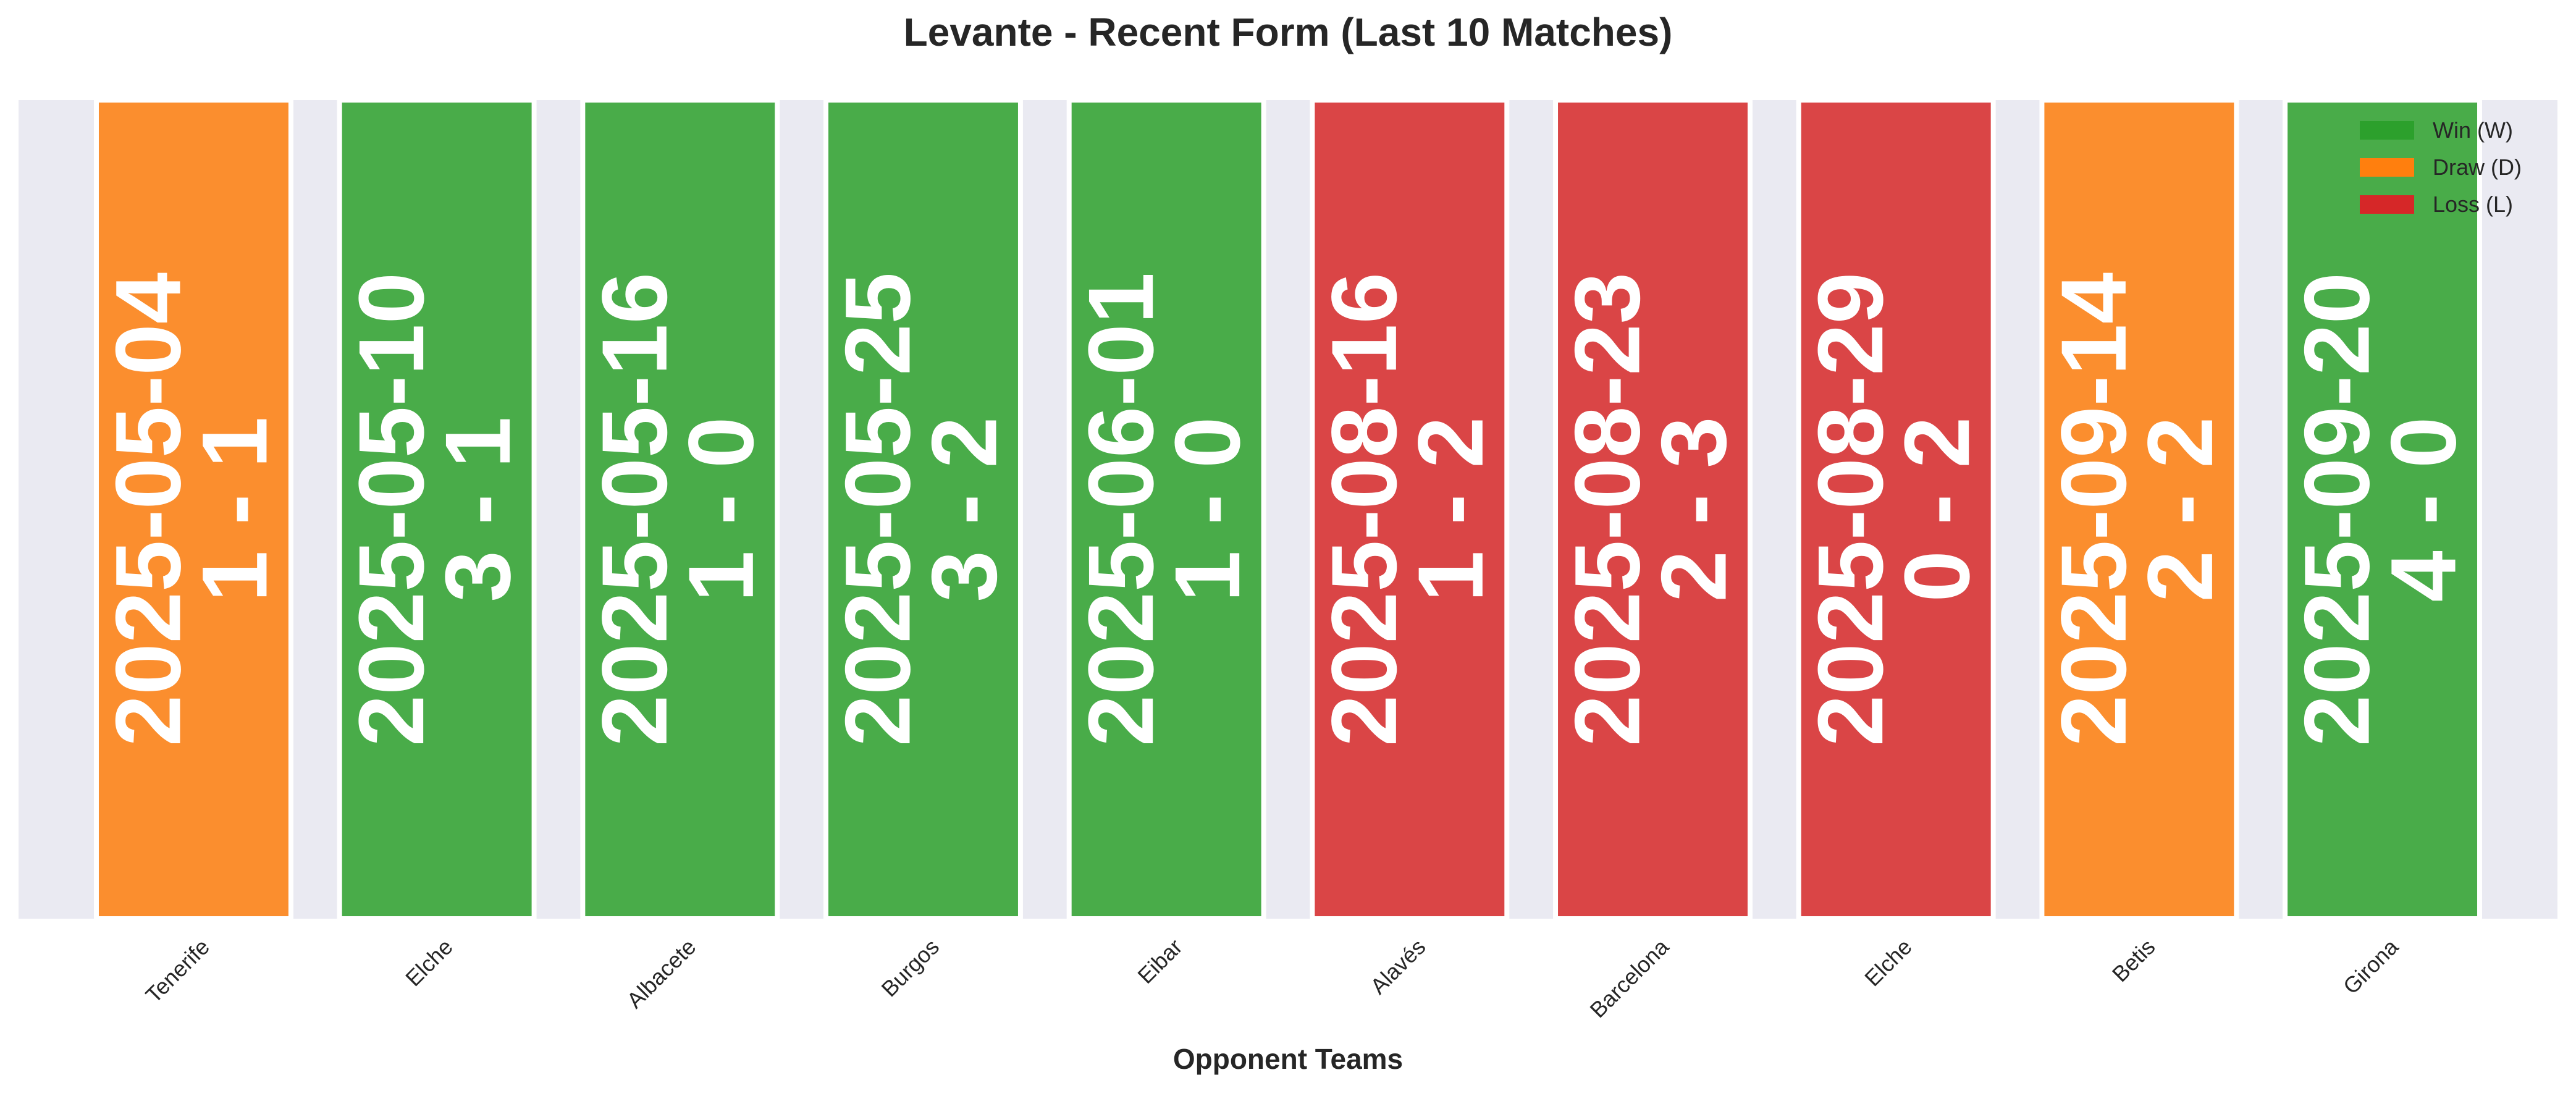 Image resolution: width=2576 pixels, height=1096 pixels. I want to click on bar-date-label: 2025-09-20, so click(2337, 509).